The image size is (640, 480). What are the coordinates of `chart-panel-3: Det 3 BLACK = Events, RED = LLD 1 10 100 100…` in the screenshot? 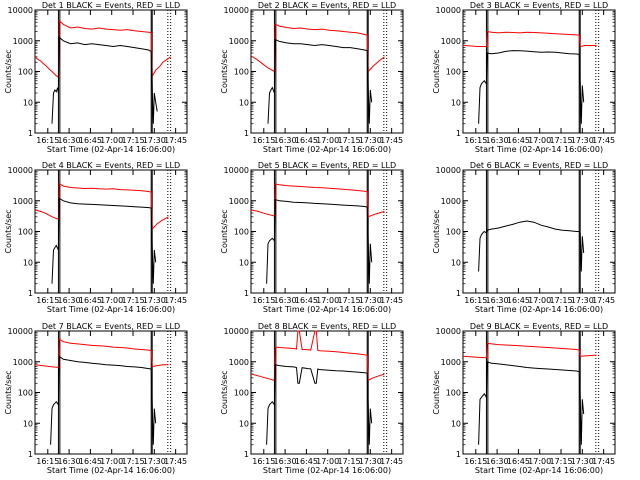 It's located at (524, 77).